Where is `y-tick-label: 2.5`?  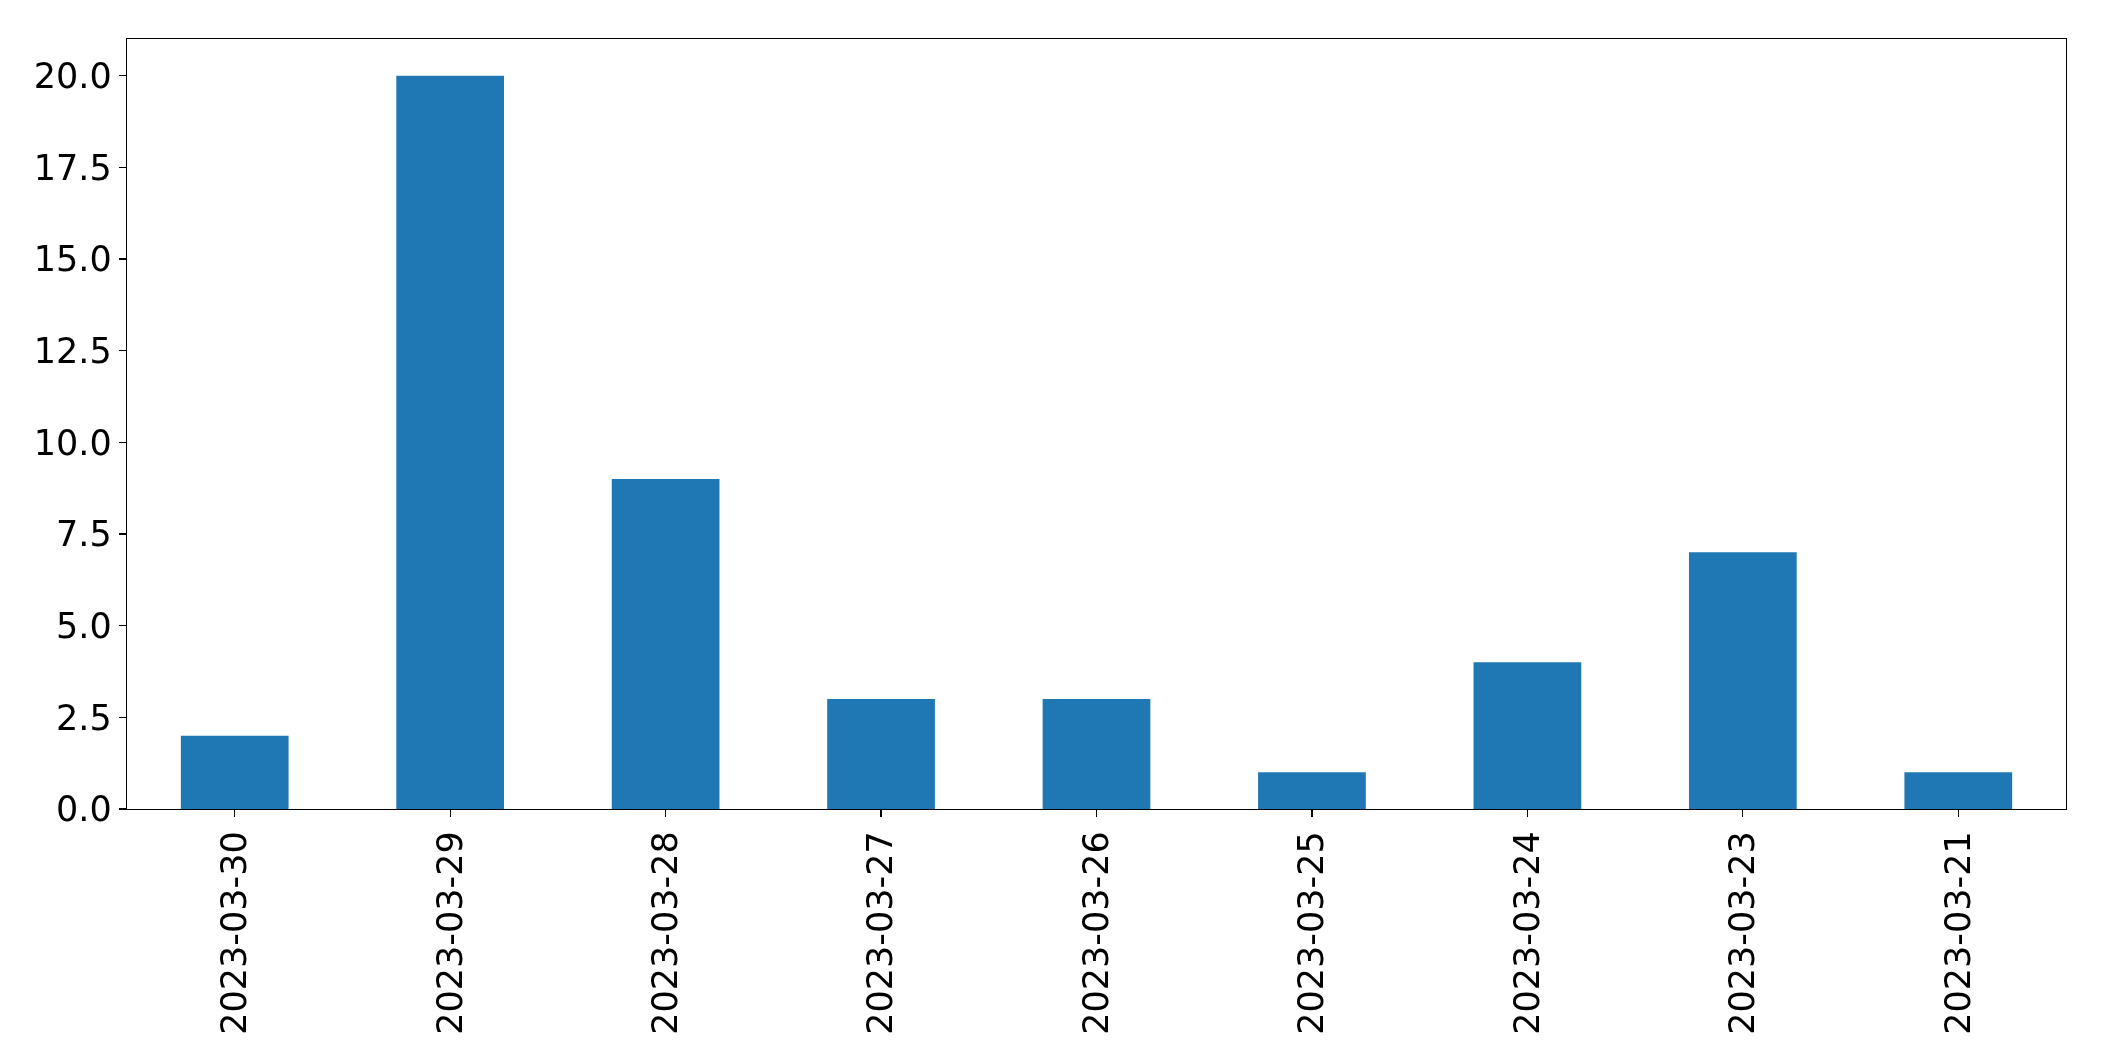
y-tick-label: 2.5 is located at coordinates (84, 717).